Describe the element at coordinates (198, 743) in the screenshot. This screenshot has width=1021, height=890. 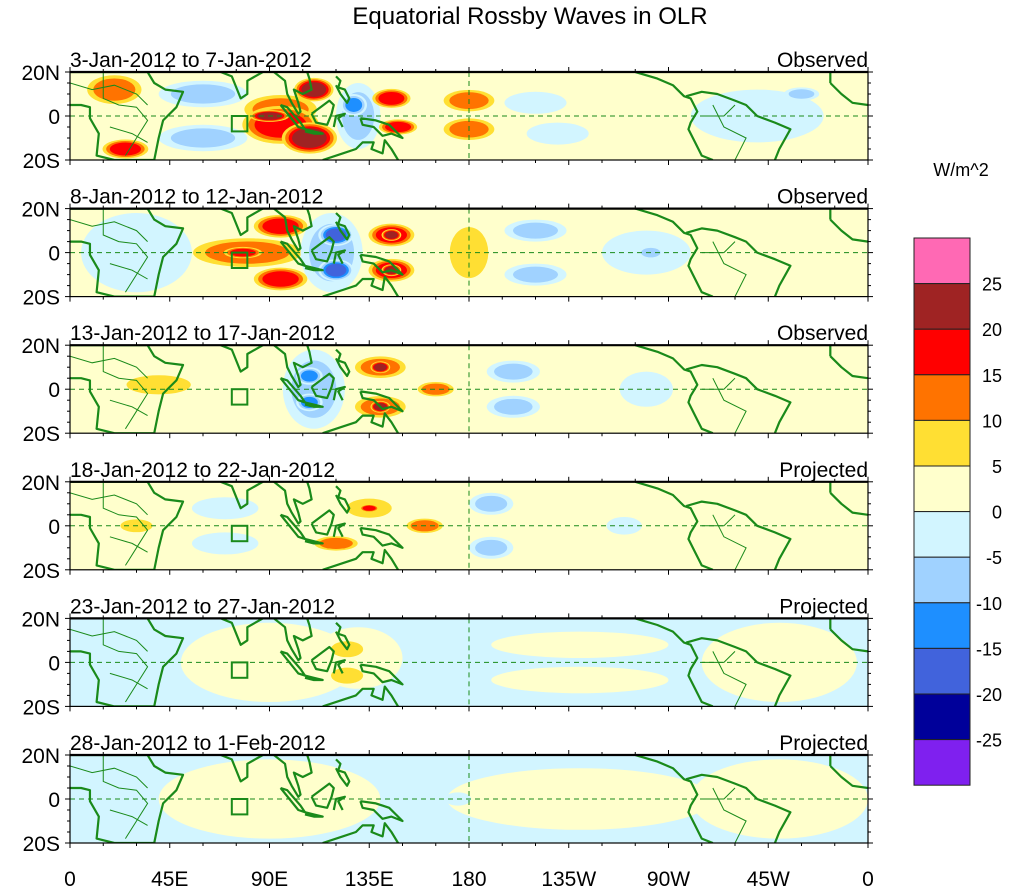
I see `panel-date-range: 28-Jan-2012 to 1-Feb-2012` at that location.